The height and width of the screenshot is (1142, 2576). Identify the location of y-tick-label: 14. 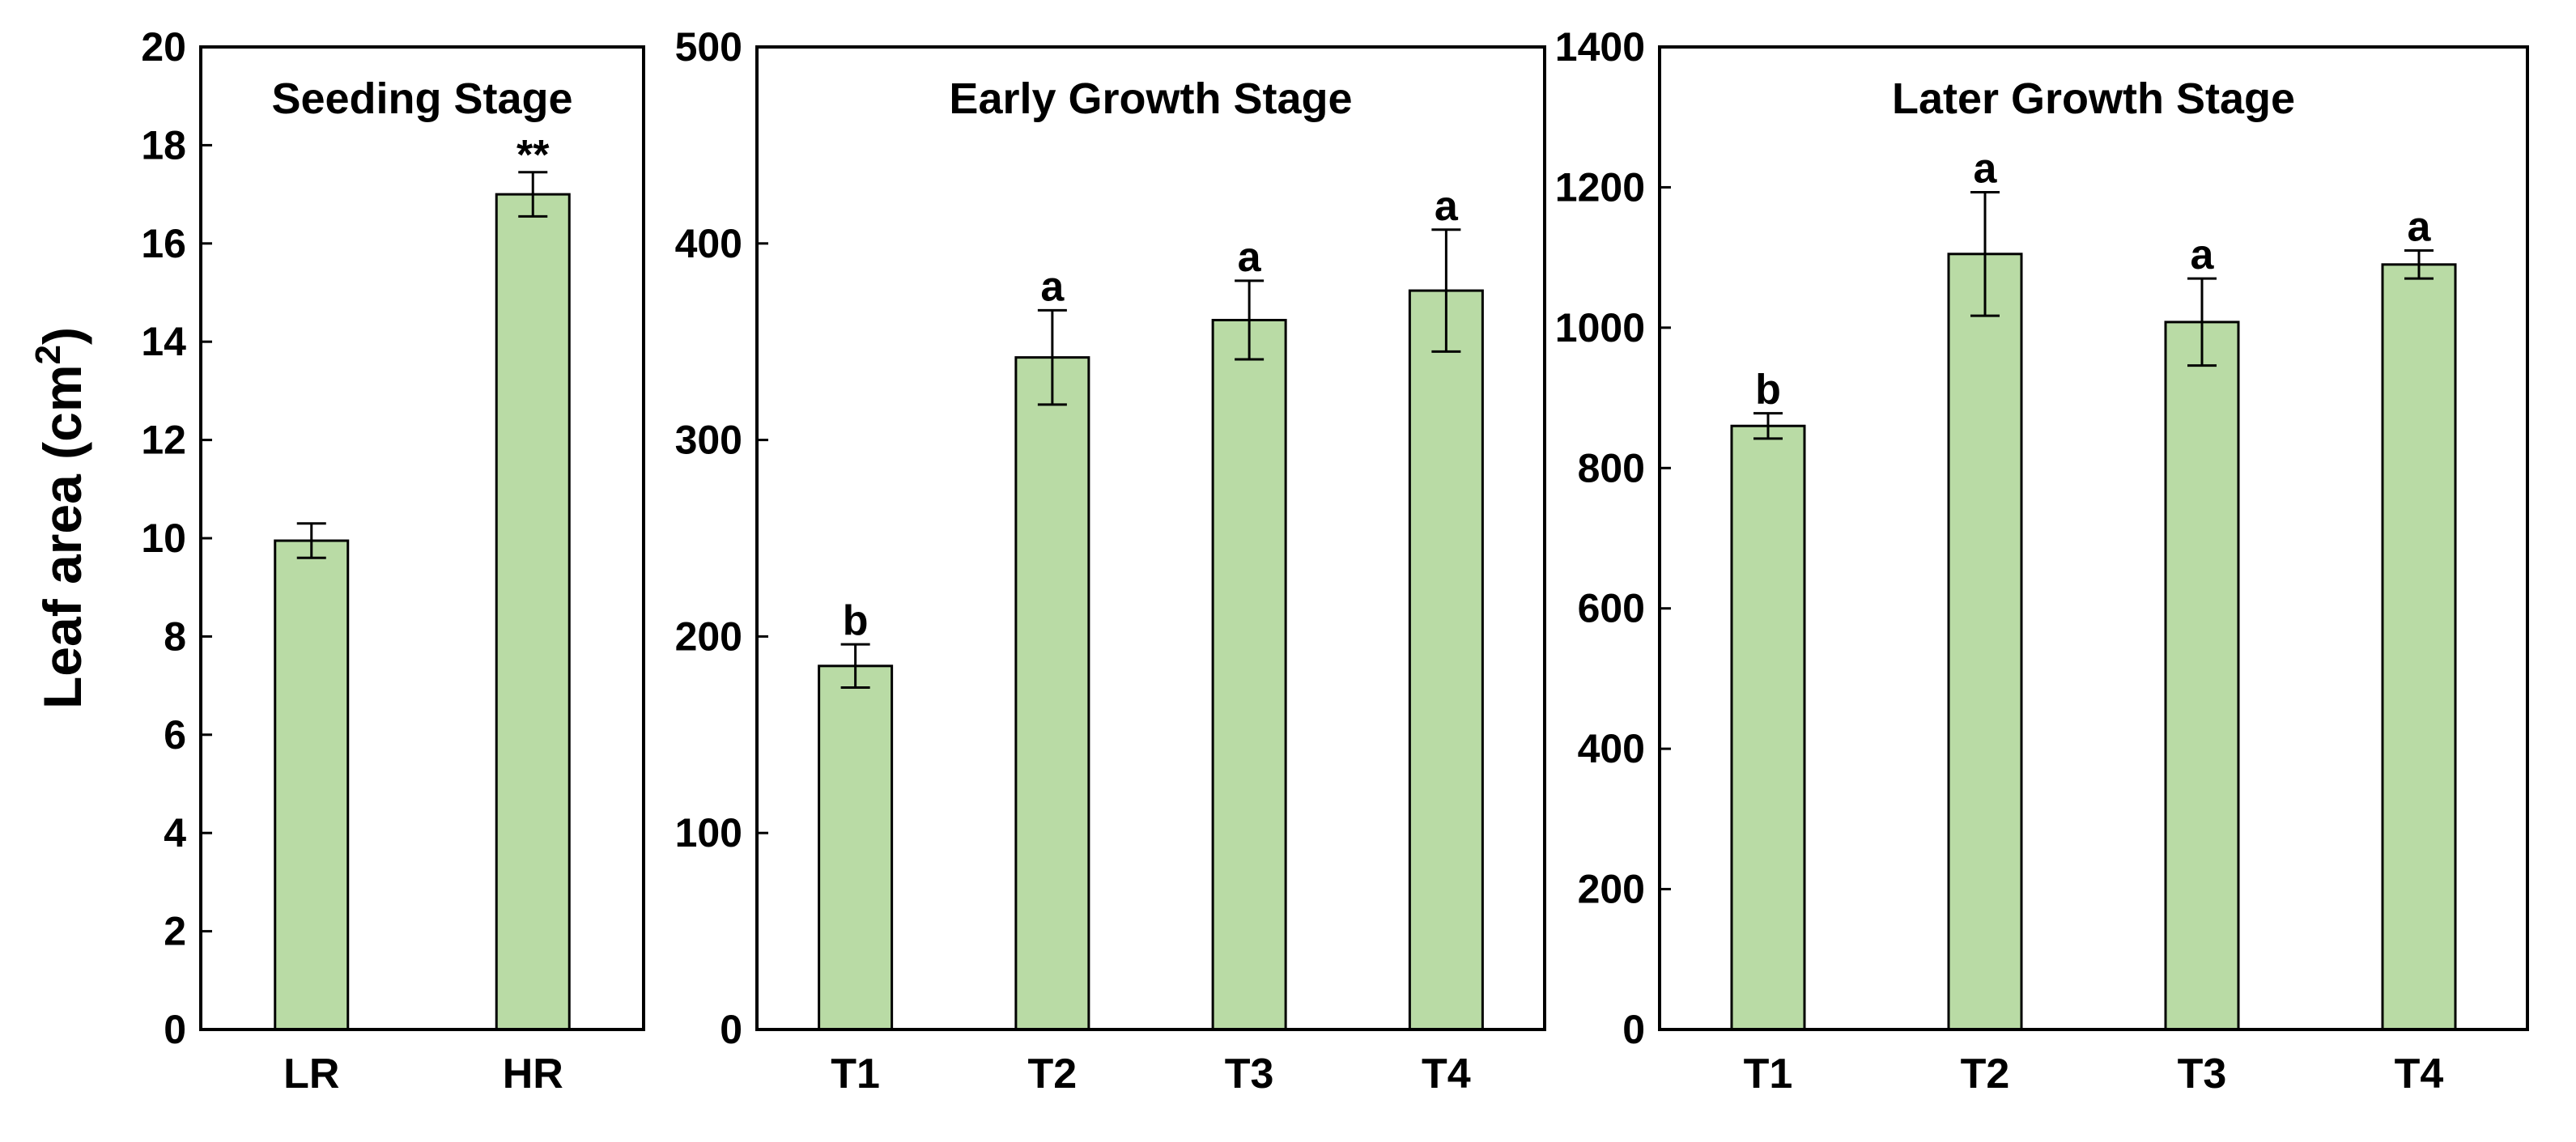
(163, 341).